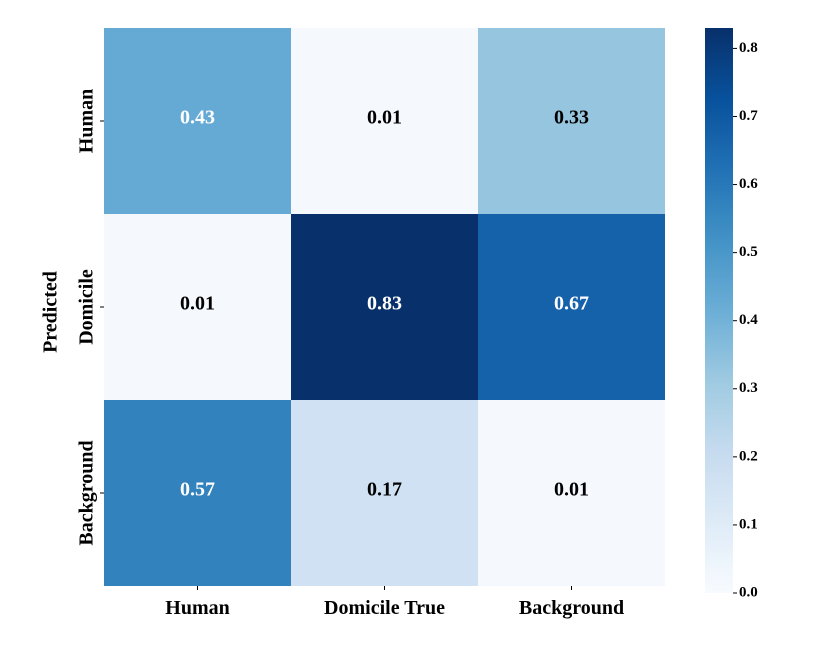 The width and height of the screenshot is (815, 668). What do you see at coordinates (748, 48) in the screenshot?
I see `colorbar-tick-label: 0.8` at bounding box center [748, 48].